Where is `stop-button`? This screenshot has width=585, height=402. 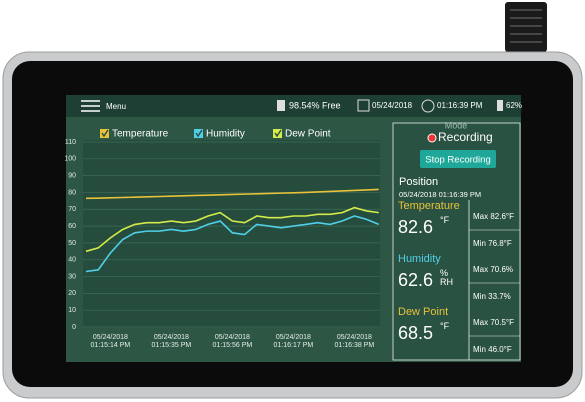
stop-button is located at coordinates (458, 159).